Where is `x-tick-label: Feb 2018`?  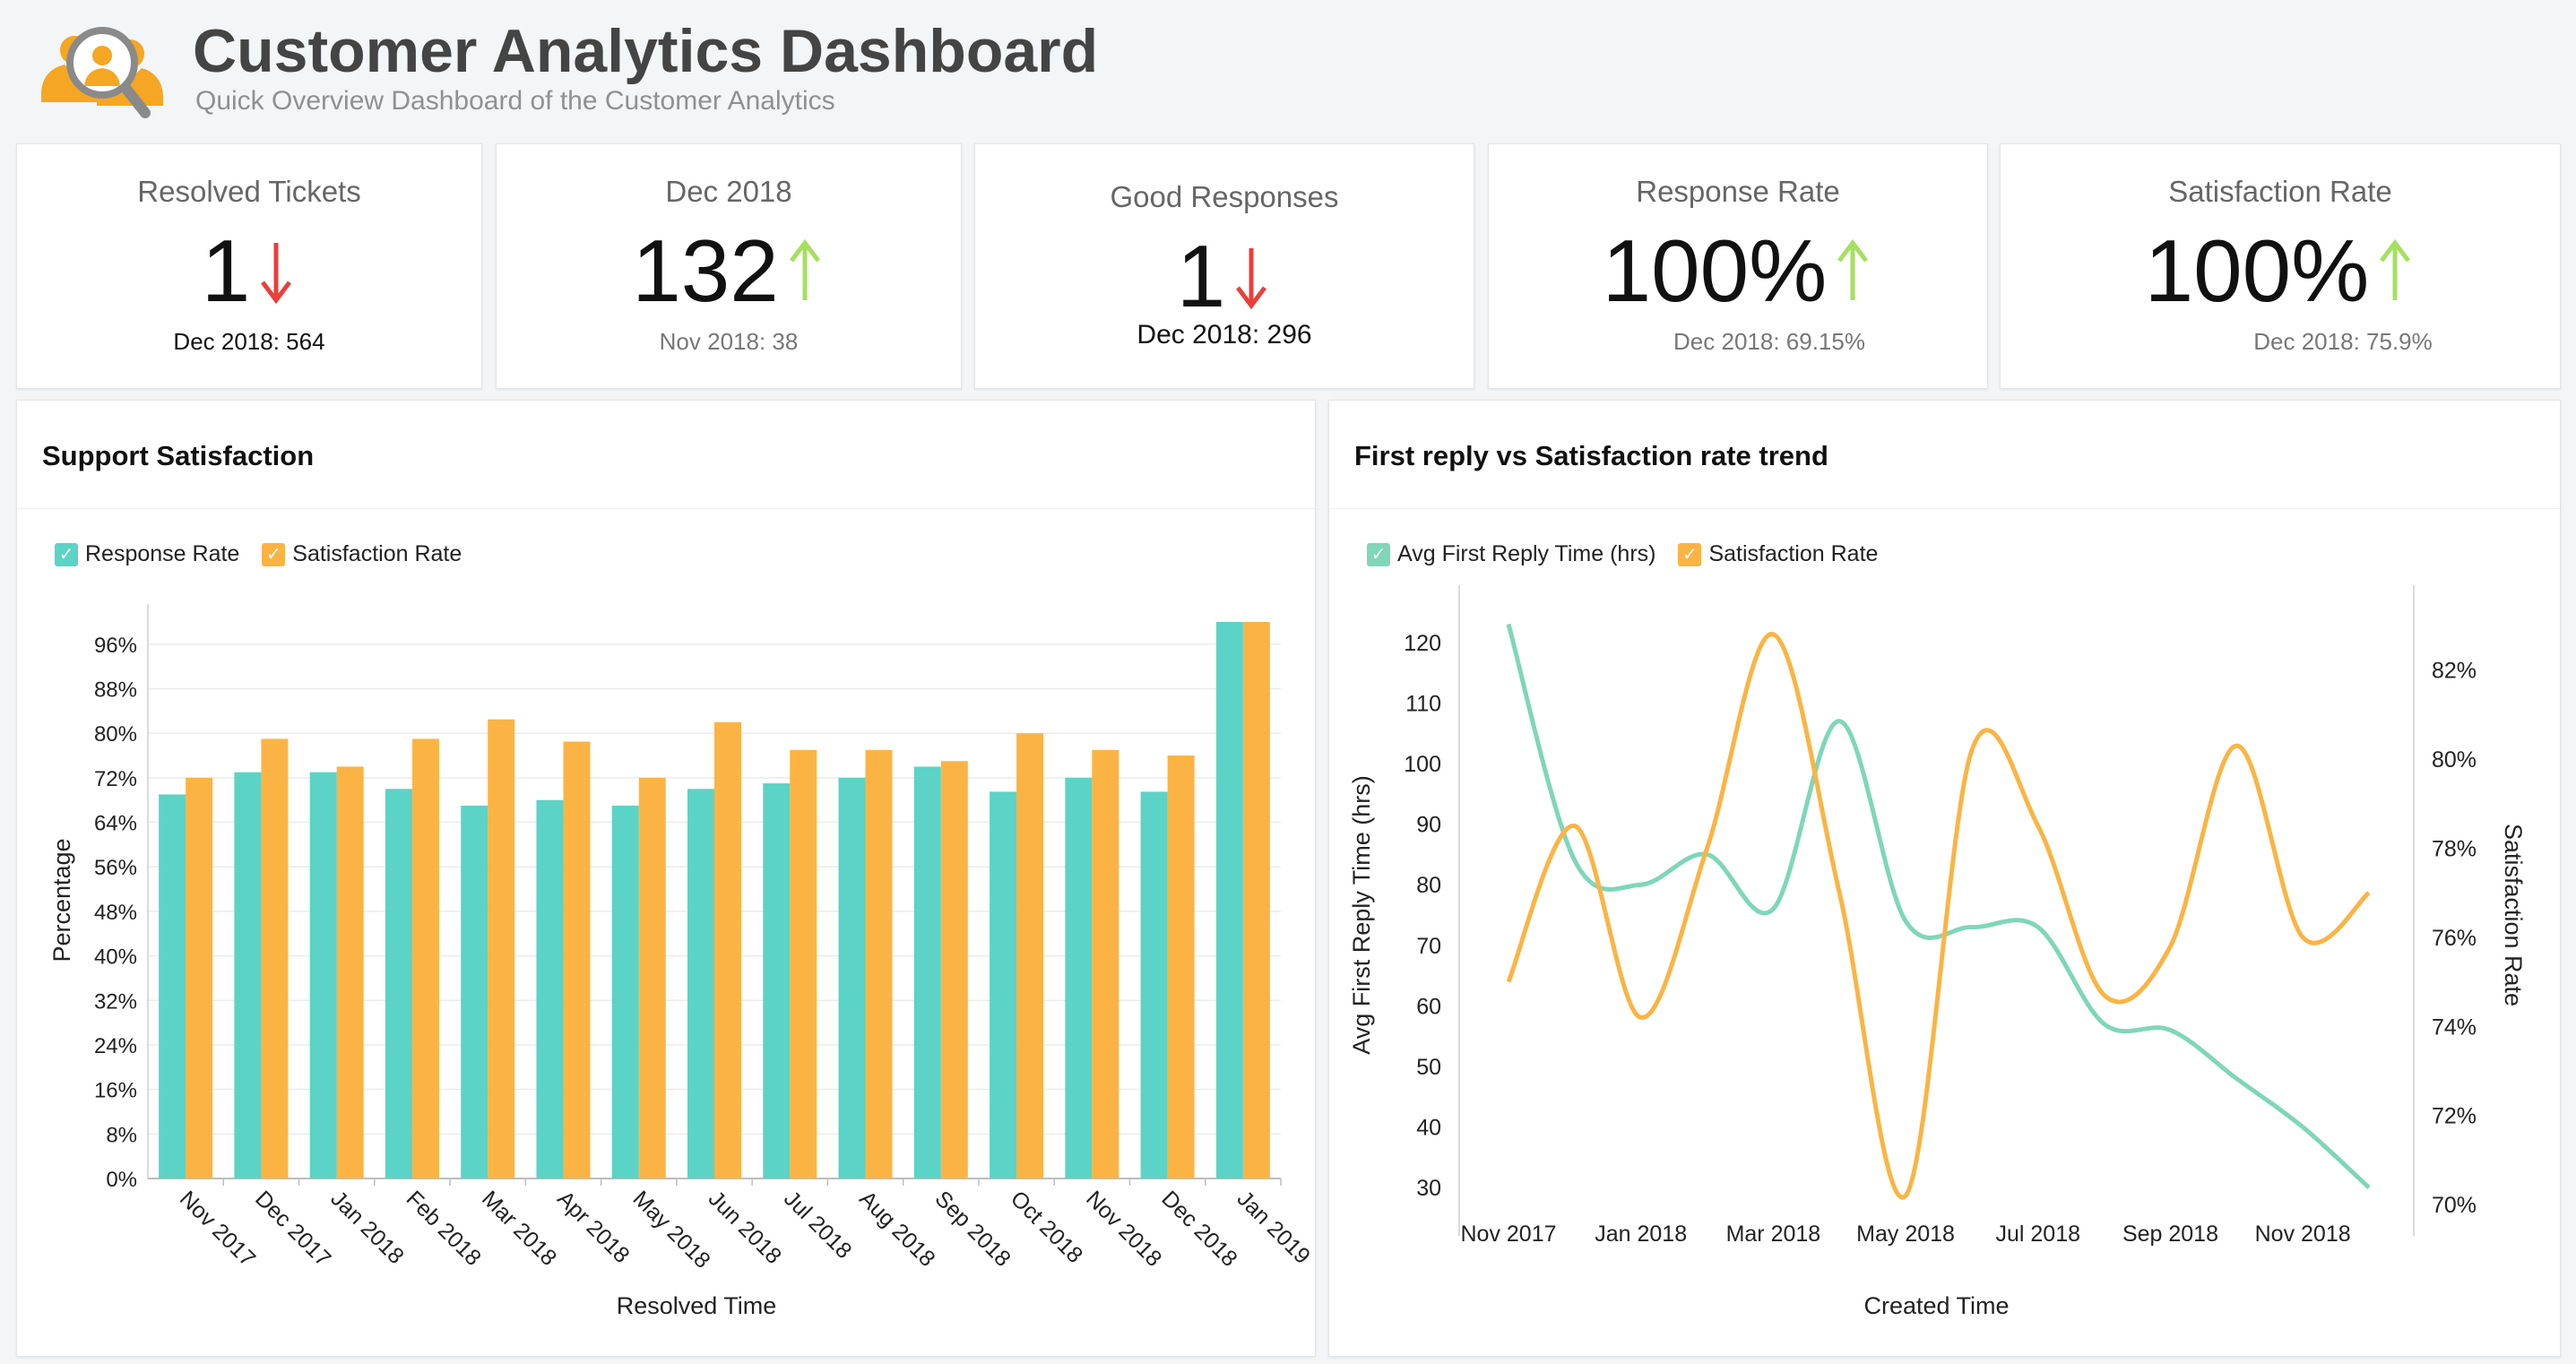 x-tick-label: Feb 2018 is located at coordinates (444, 1228).